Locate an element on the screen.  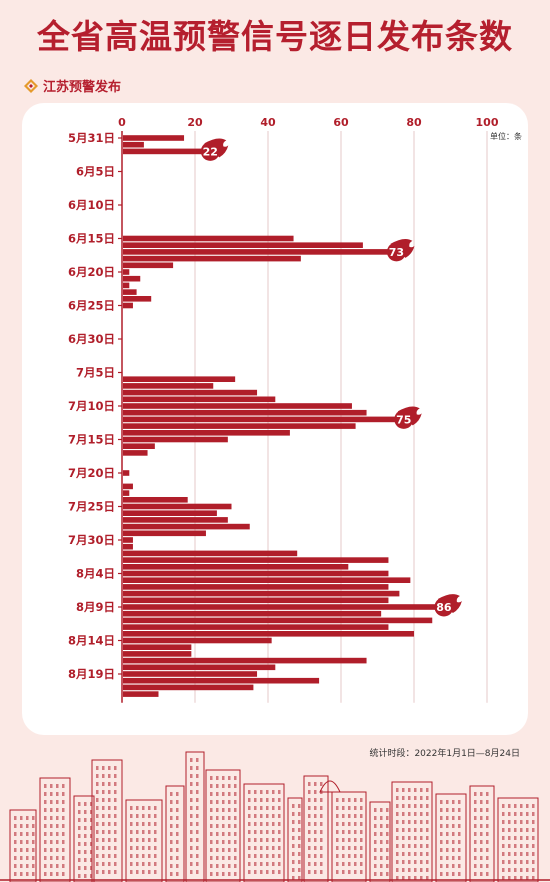
x-tick-label: 80 is located at coordinates (414, 122).